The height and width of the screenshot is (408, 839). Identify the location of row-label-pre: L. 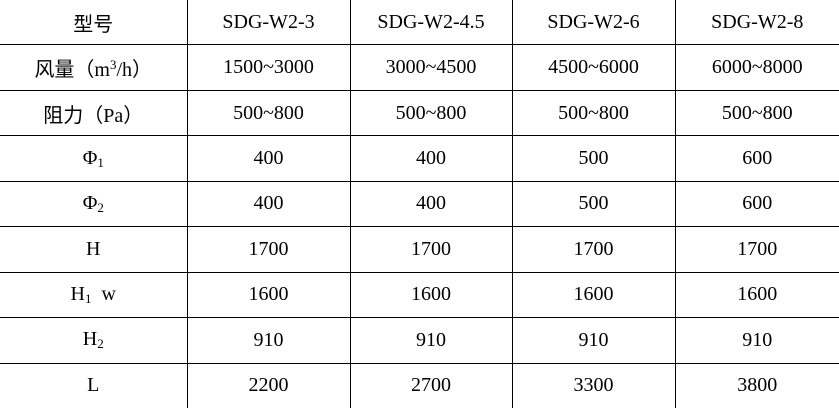
(93, 385).